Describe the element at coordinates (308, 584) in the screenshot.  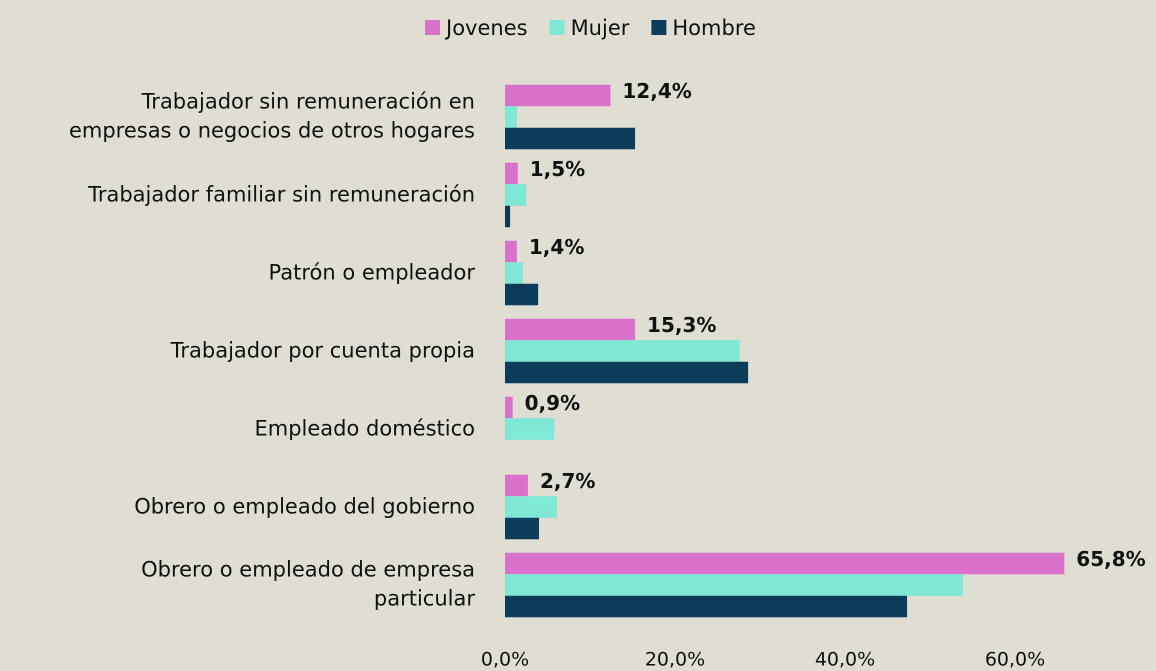
I see `y-tick-label: Obrero o empleado de empresa particular` at that location.